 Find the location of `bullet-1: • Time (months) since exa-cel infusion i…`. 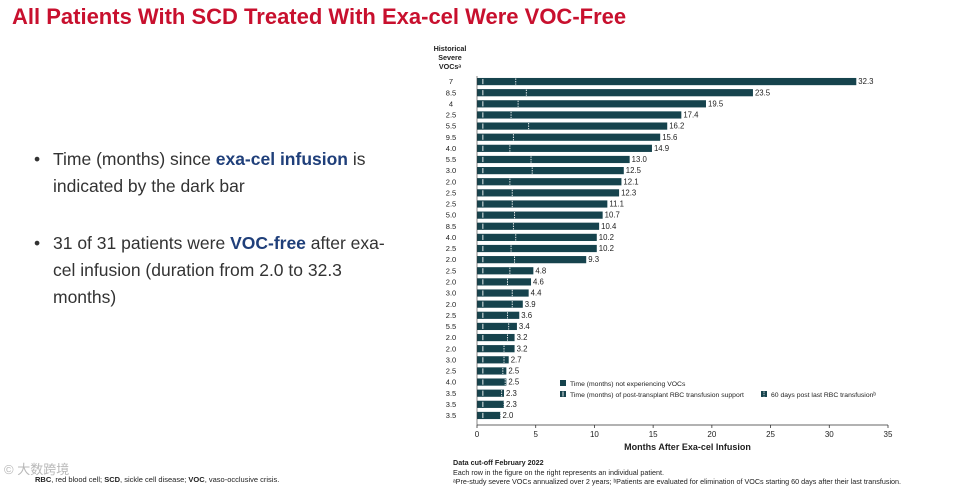

bullet-1: • Time (months) since exa-cel infusion i… is located at coordinates (214, 173).